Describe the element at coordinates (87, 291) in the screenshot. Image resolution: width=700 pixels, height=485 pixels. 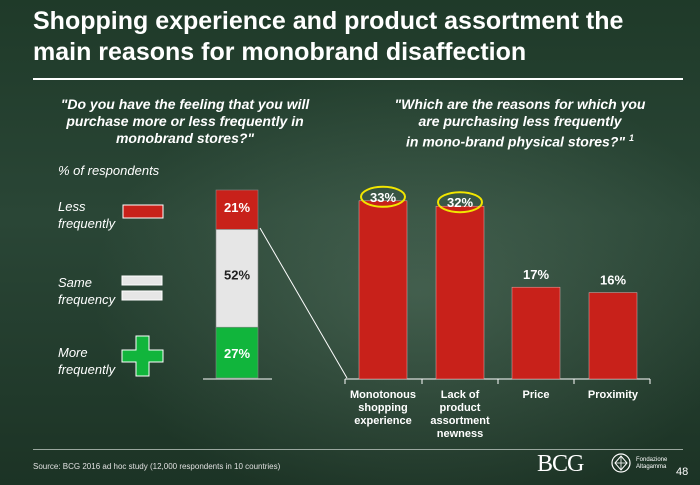
I see `legend-label-same: Same frequency` at that location.